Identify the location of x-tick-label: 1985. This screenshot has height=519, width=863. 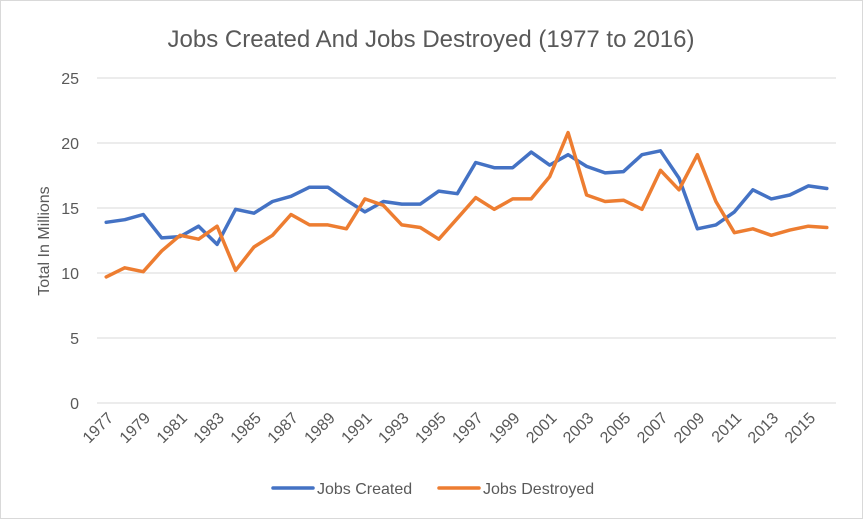
(246, 428).